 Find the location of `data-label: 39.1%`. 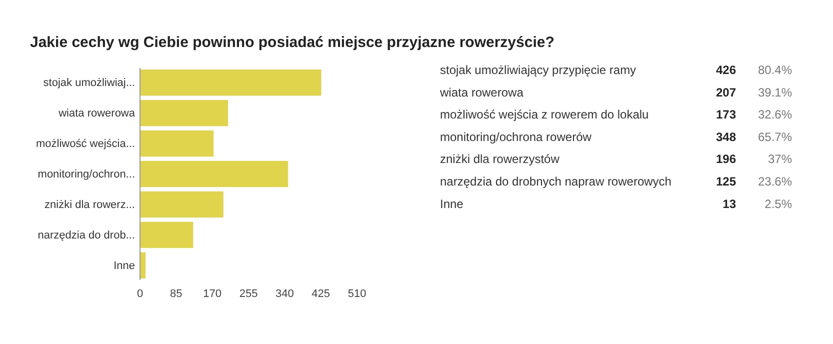

data-label: 39.1% is located at coordinates (775, 92).